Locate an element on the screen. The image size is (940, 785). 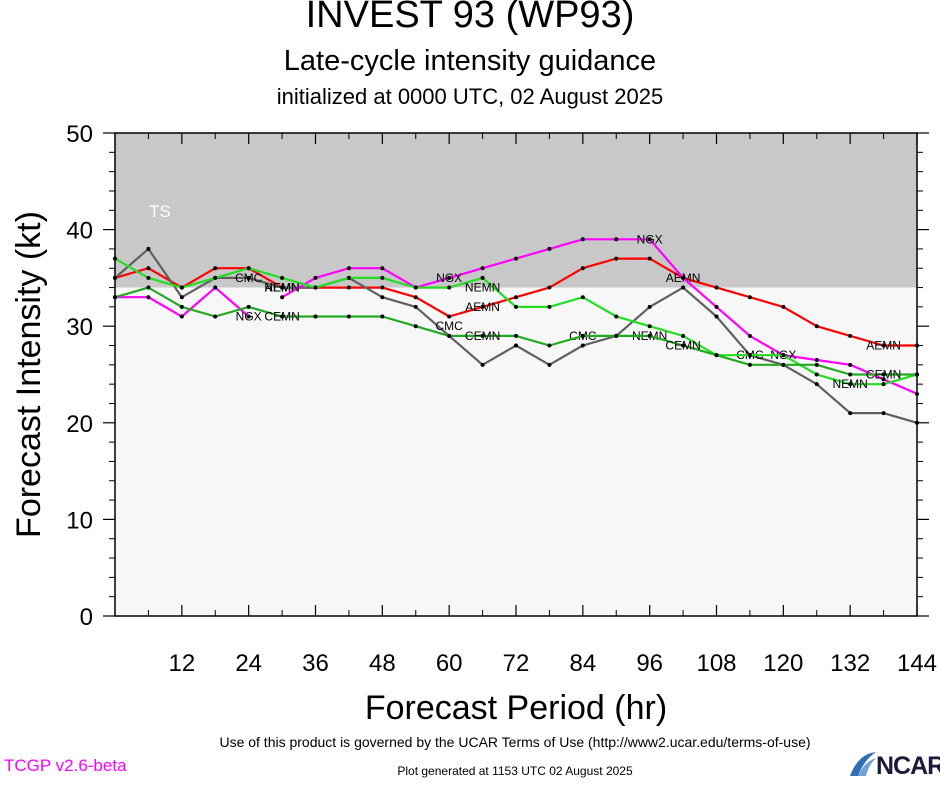
x-tick-label: 96 is located at coordinates (649, 663).